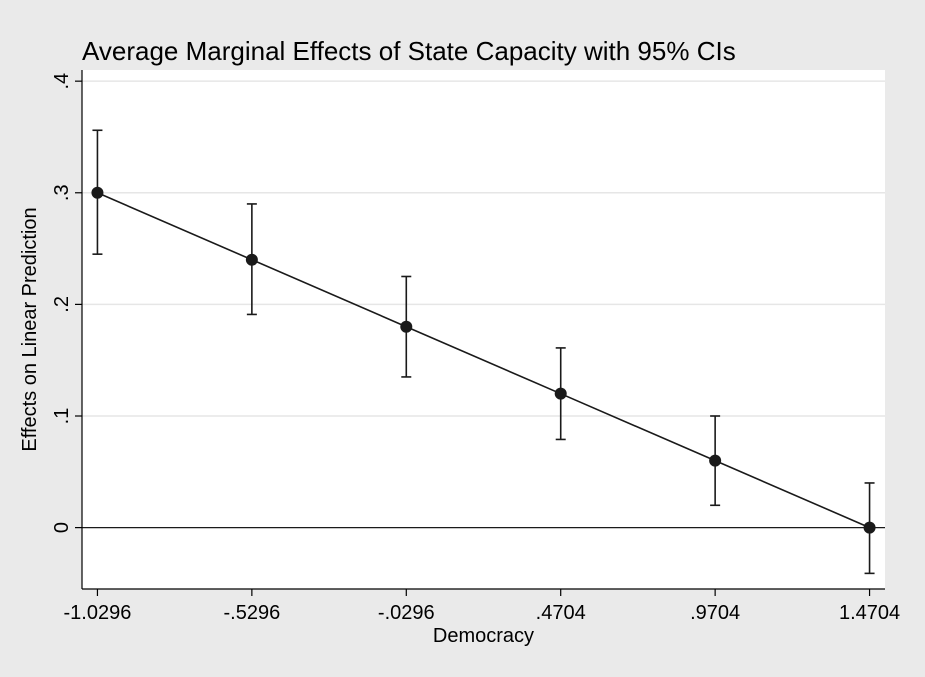  I want to click on y-tick-label: .2, so click(62, 304).